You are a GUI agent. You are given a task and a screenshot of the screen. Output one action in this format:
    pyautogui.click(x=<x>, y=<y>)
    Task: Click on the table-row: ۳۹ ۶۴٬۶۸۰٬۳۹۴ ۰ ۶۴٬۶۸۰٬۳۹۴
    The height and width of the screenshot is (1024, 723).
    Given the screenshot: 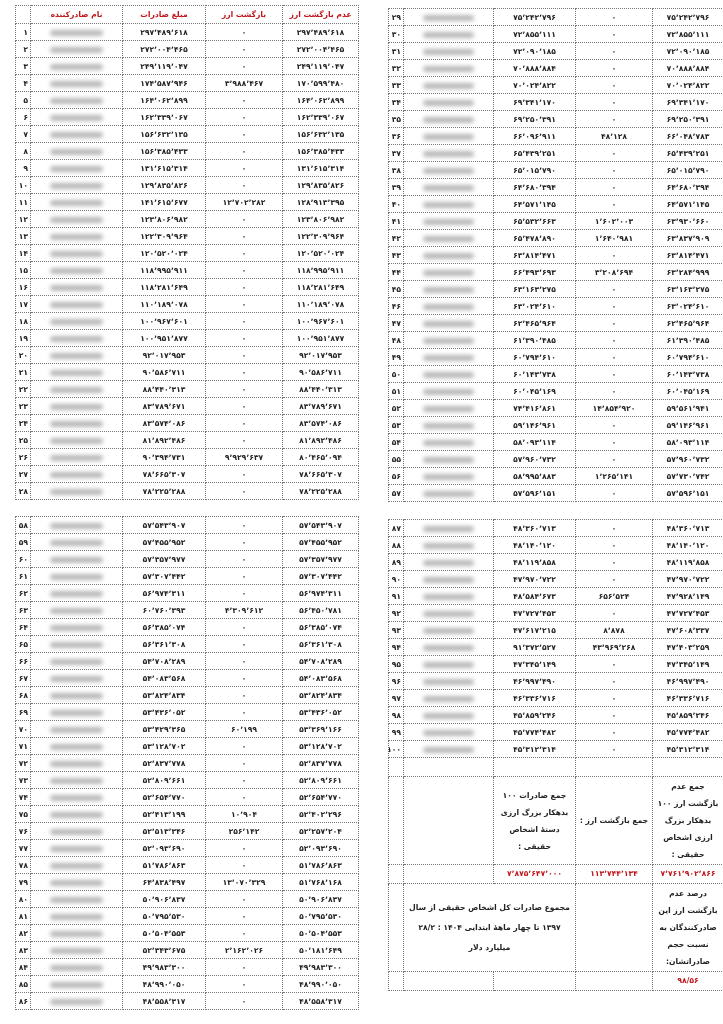 What is the action you would take?
    pyautogui.click(x=555, y=187)
    